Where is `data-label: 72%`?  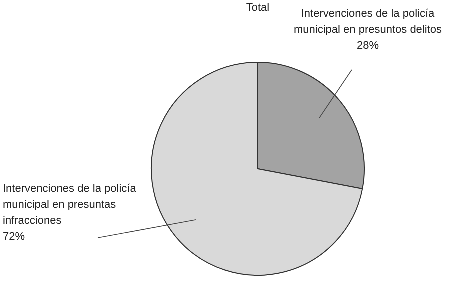
data-label: 72% is located at coordinates (14, 237).